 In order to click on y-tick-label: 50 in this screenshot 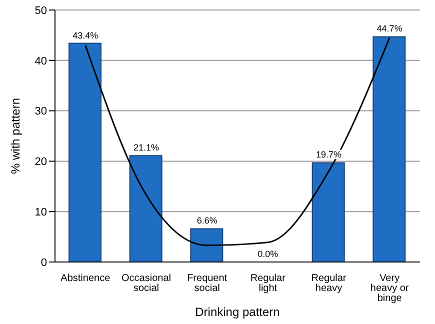, I will do `click(40, 10)`.